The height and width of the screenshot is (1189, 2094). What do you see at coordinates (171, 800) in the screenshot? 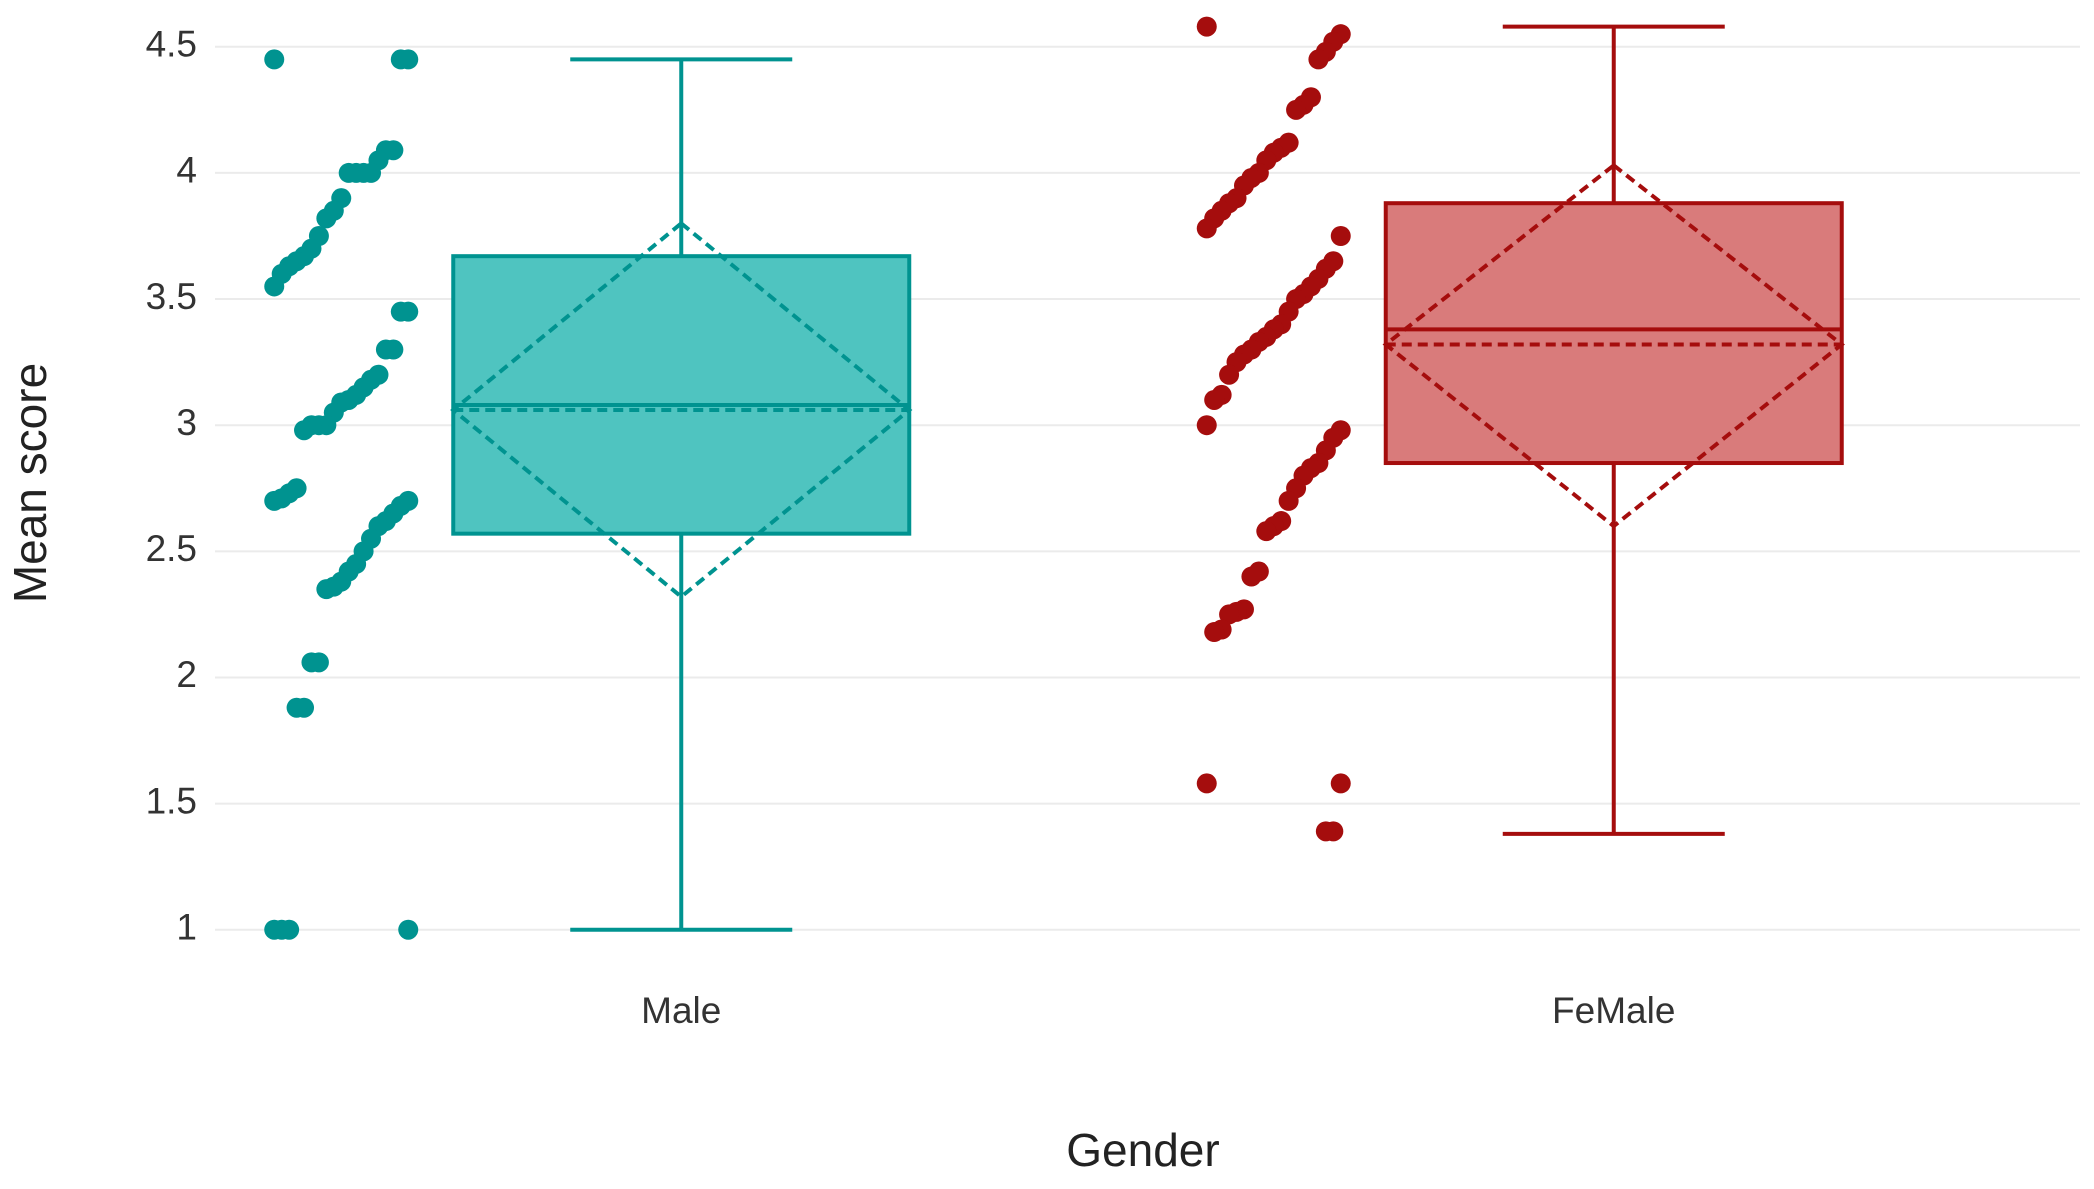
I see `y-tick-label: 1.5` at bounding box center [171, 800].